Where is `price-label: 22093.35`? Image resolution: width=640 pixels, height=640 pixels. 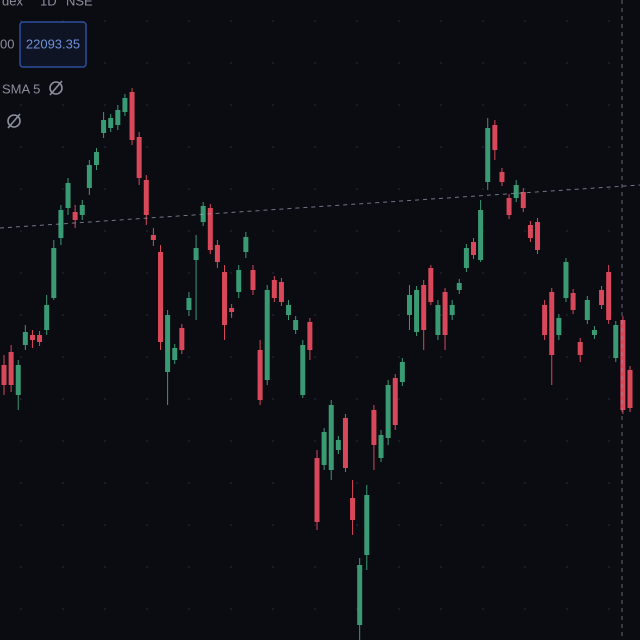 price-label: 22093.35 is located at coordinates (53, 43).